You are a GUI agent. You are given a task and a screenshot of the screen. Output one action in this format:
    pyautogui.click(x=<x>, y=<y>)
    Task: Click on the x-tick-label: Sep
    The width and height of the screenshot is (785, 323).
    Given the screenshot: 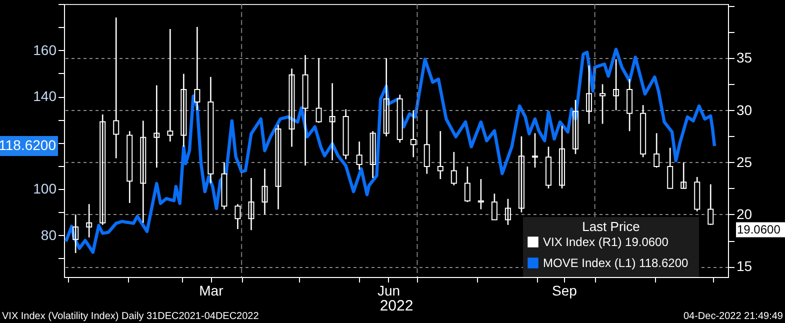 What is the action you would take?
    pyautogui.click(x=565, y=290)
    